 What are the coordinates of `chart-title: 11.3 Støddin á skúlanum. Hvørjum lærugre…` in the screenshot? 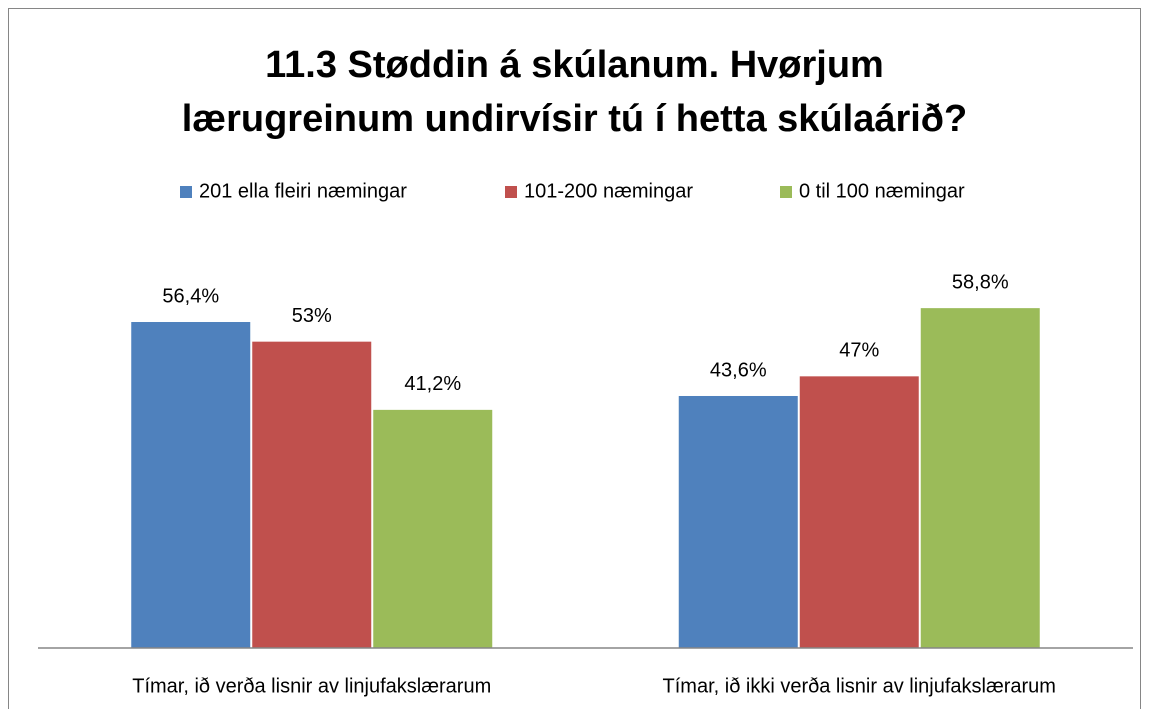 It's located at (574, 92).